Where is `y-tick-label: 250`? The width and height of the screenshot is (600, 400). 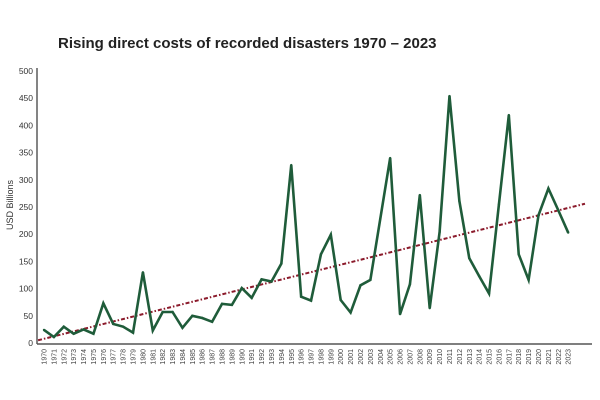 y-tick-label: 250 is located at coordinates (26, 207).